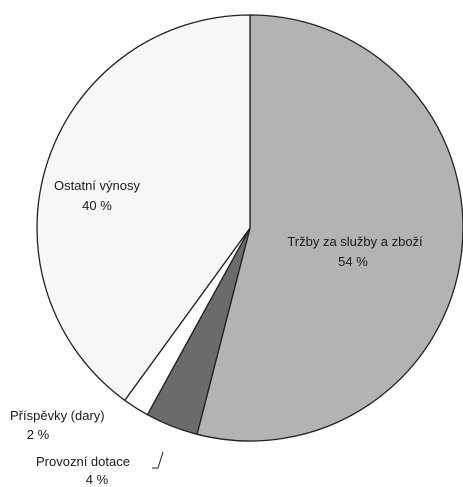 This screenshot has height=487, width=463. I want to click on slice-label-trzby: Tržby za služby a zboží, so click(355, 241).